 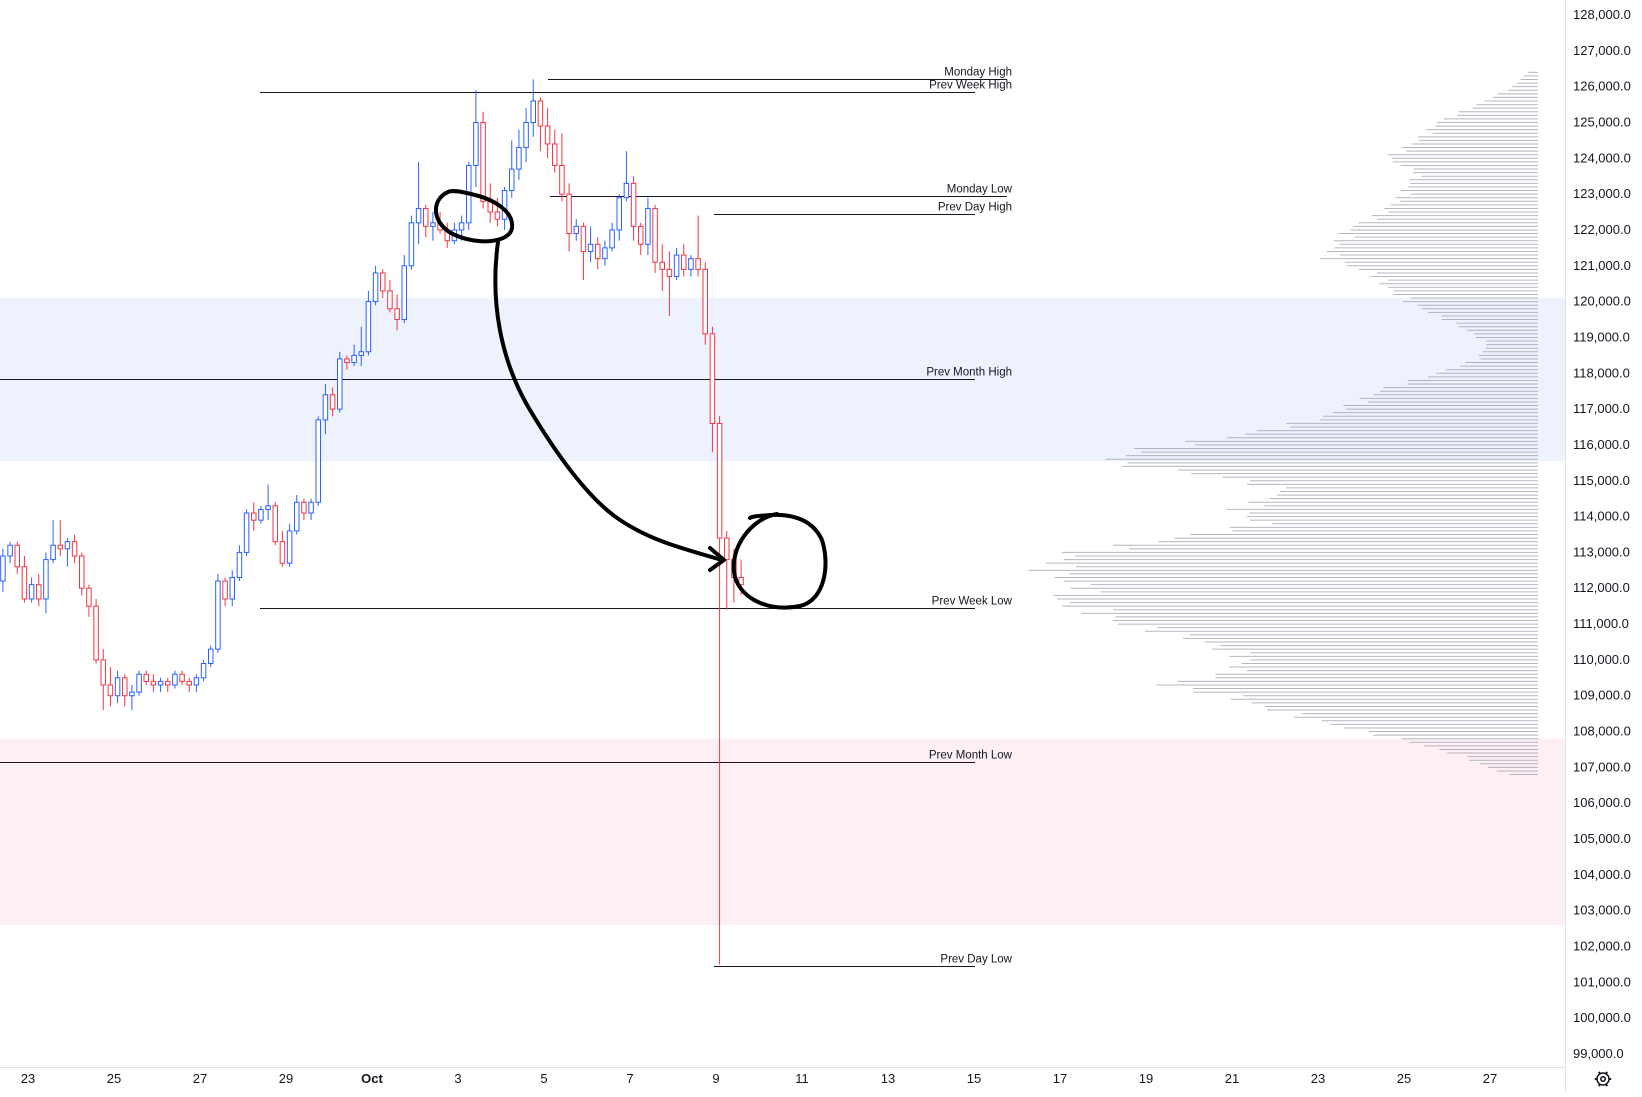 I want to click on y-tick-label: 124,000.0, so click(x=1602, y=157).